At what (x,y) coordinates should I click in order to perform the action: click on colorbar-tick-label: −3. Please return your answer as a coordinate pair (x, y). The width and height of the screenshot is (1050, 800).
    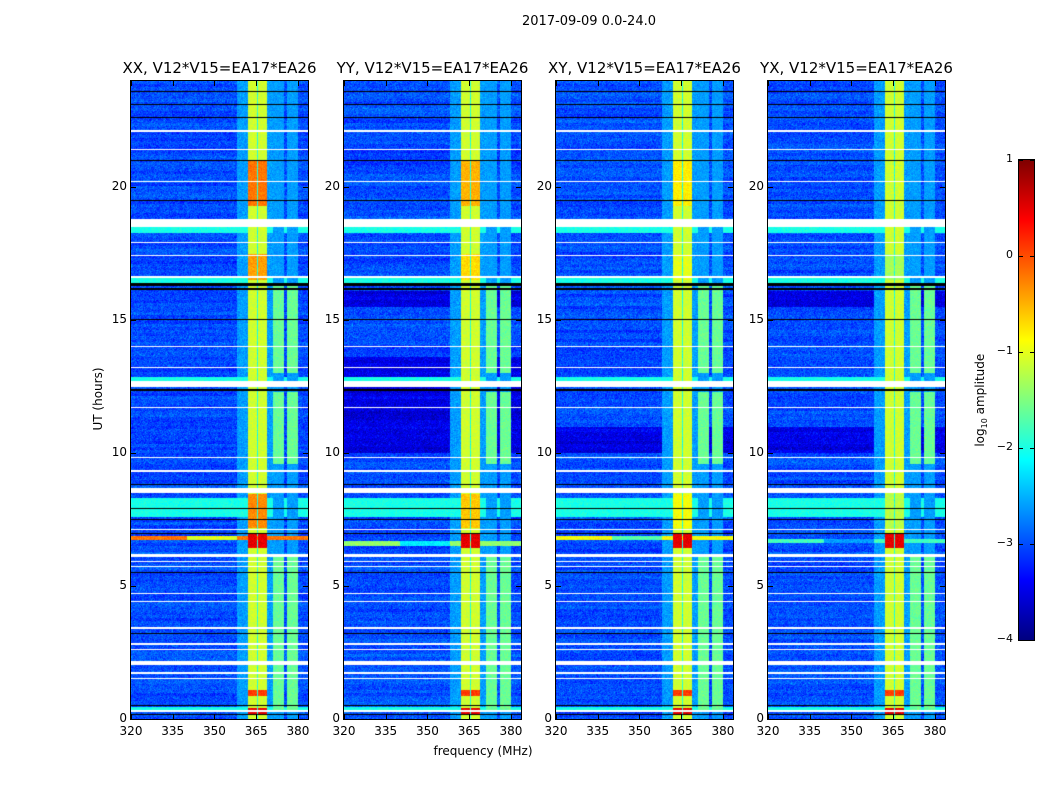
    Looking at the image, I should click on (1004, 542).